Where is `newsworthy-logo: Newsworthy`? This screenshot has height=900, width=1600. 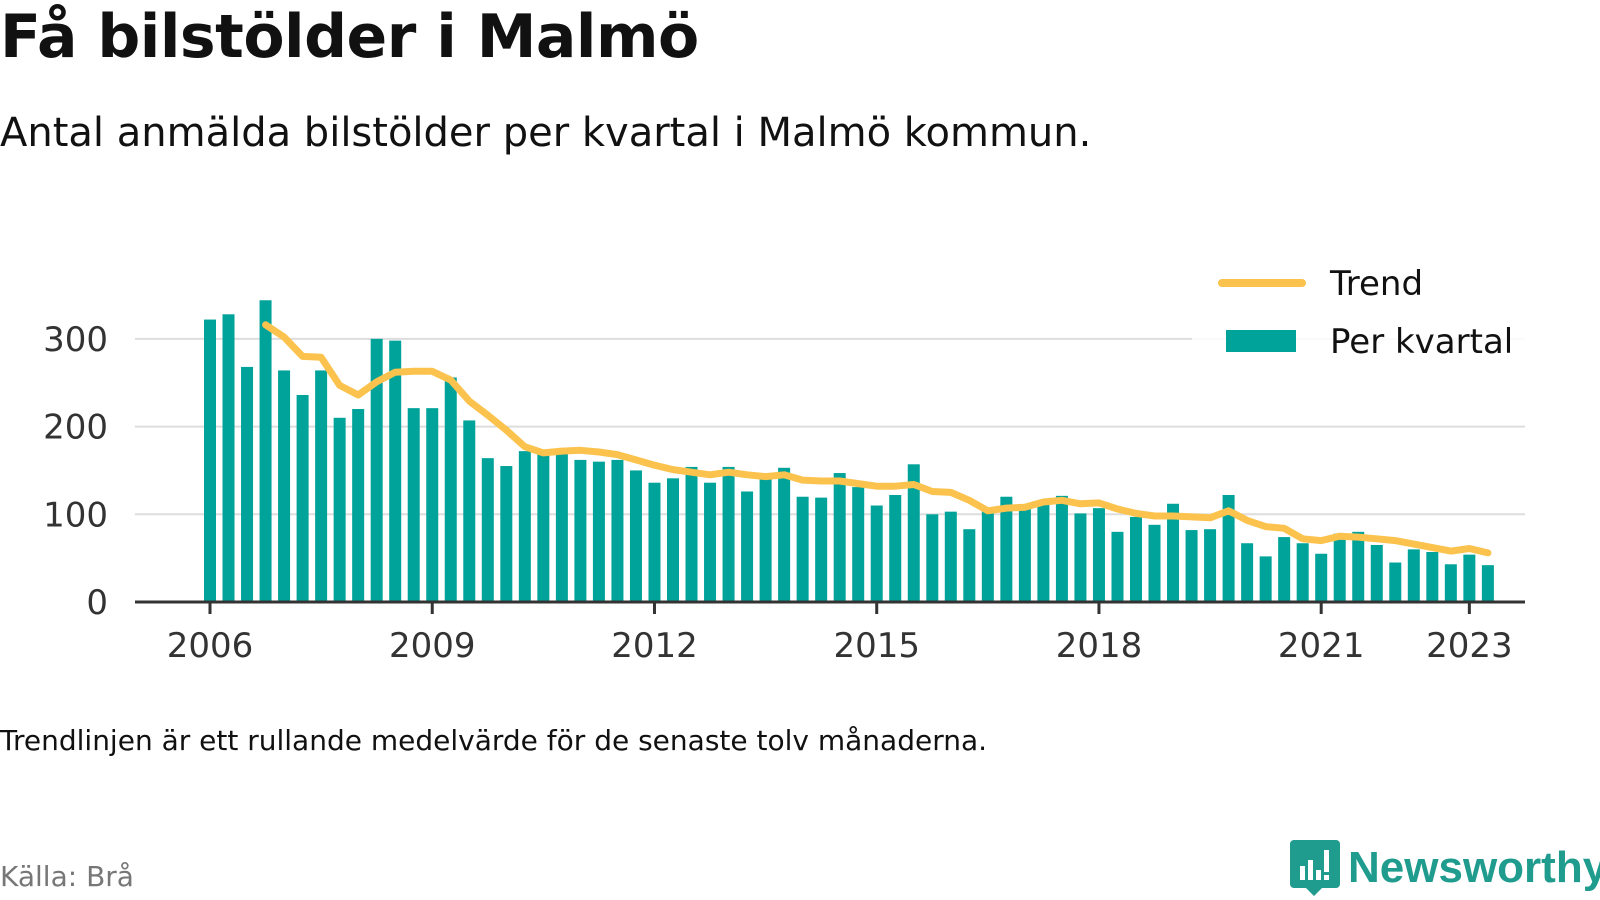
newsworthy-logo: Newsworthy is located at coordinates (1445, 868).